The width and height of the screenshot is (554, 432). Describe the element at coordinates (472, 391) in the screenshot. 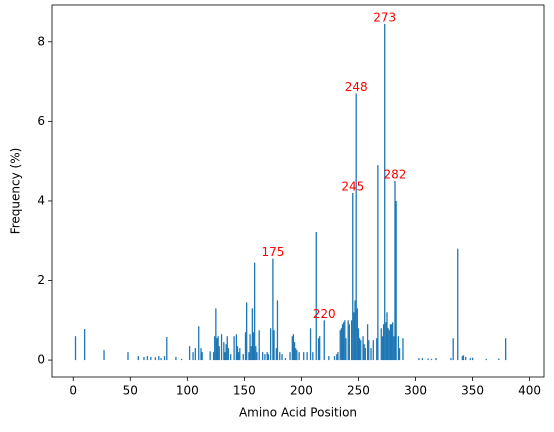

I see `x-tick-label: 350` at that location.